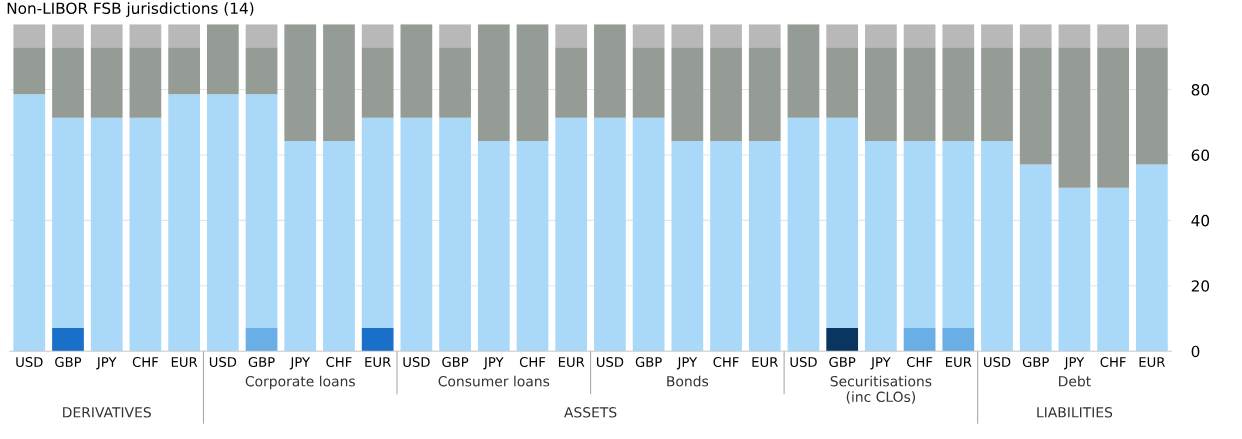  Describe the element at coordinates (1075, 381) in the screenshot. I see `text: Debt` at that location.